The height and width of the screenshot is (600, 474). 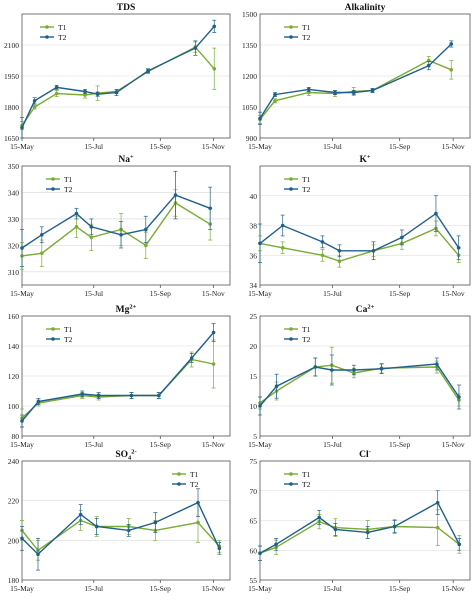 What do you see at coordinates (363, 160) in the screenshot?
I see `chart-title-text: K` at bounding box center [363, 160].